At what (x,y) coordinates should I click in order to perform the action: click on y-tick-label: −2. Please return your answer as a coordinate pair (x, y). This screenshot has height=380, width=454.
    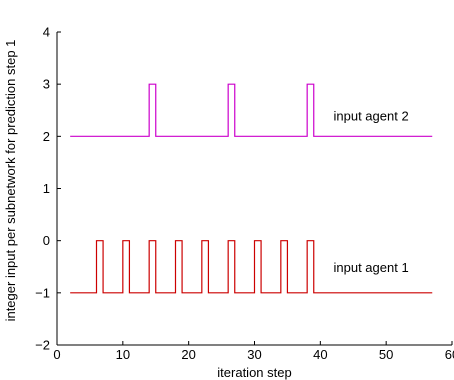
    Looking at the image, I should click on (42, 345).